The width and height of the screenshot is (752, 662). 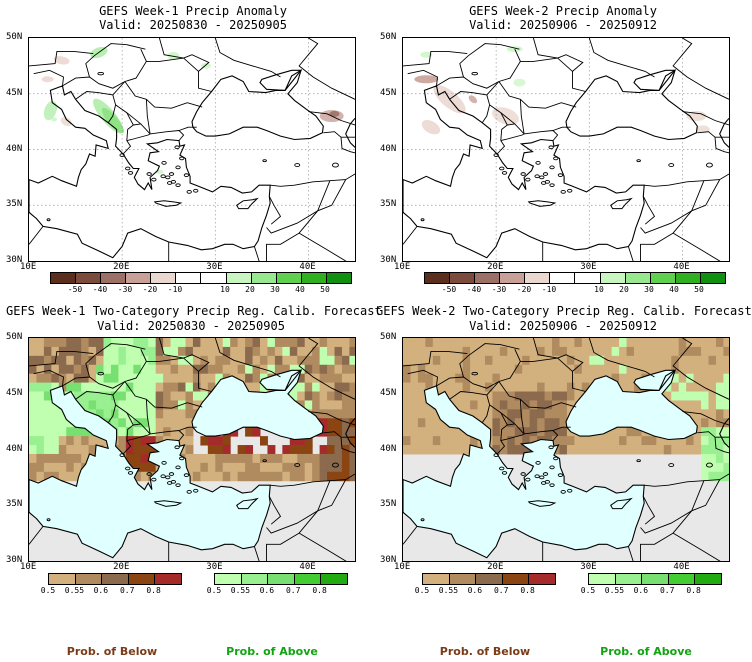 I want to click on prob-below-caption: Prob. of Below, so click(x=112, y=651).